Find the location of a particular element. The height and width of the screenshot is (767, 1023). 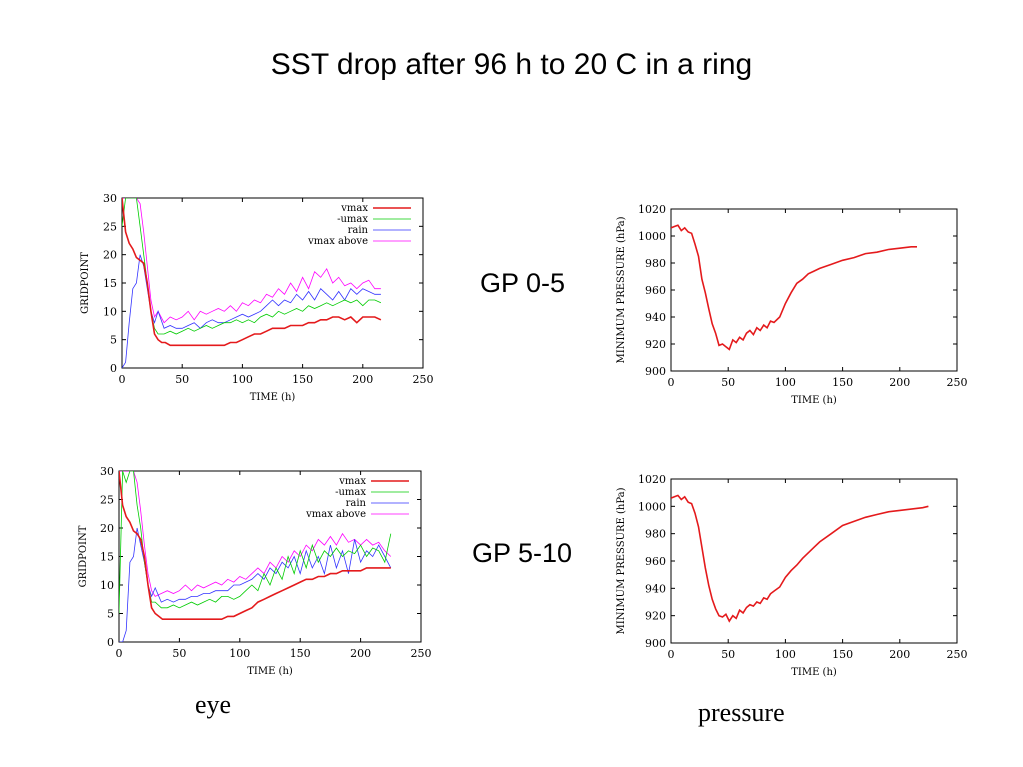

slide-title: SST drop after 96 h to 20 C in a ring is located at coordinates (511, 64).